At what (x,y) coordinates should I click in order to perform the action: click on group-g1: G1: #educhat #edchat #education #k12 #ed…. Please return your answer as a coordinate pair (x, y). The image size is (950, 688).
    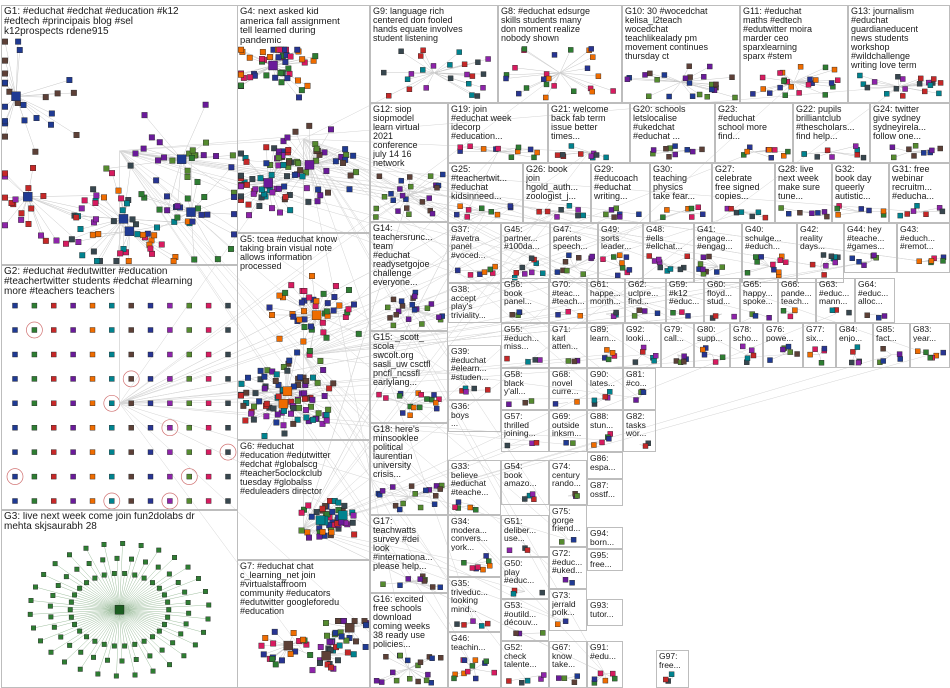
    Looking at the image, I should click on (119, 135).